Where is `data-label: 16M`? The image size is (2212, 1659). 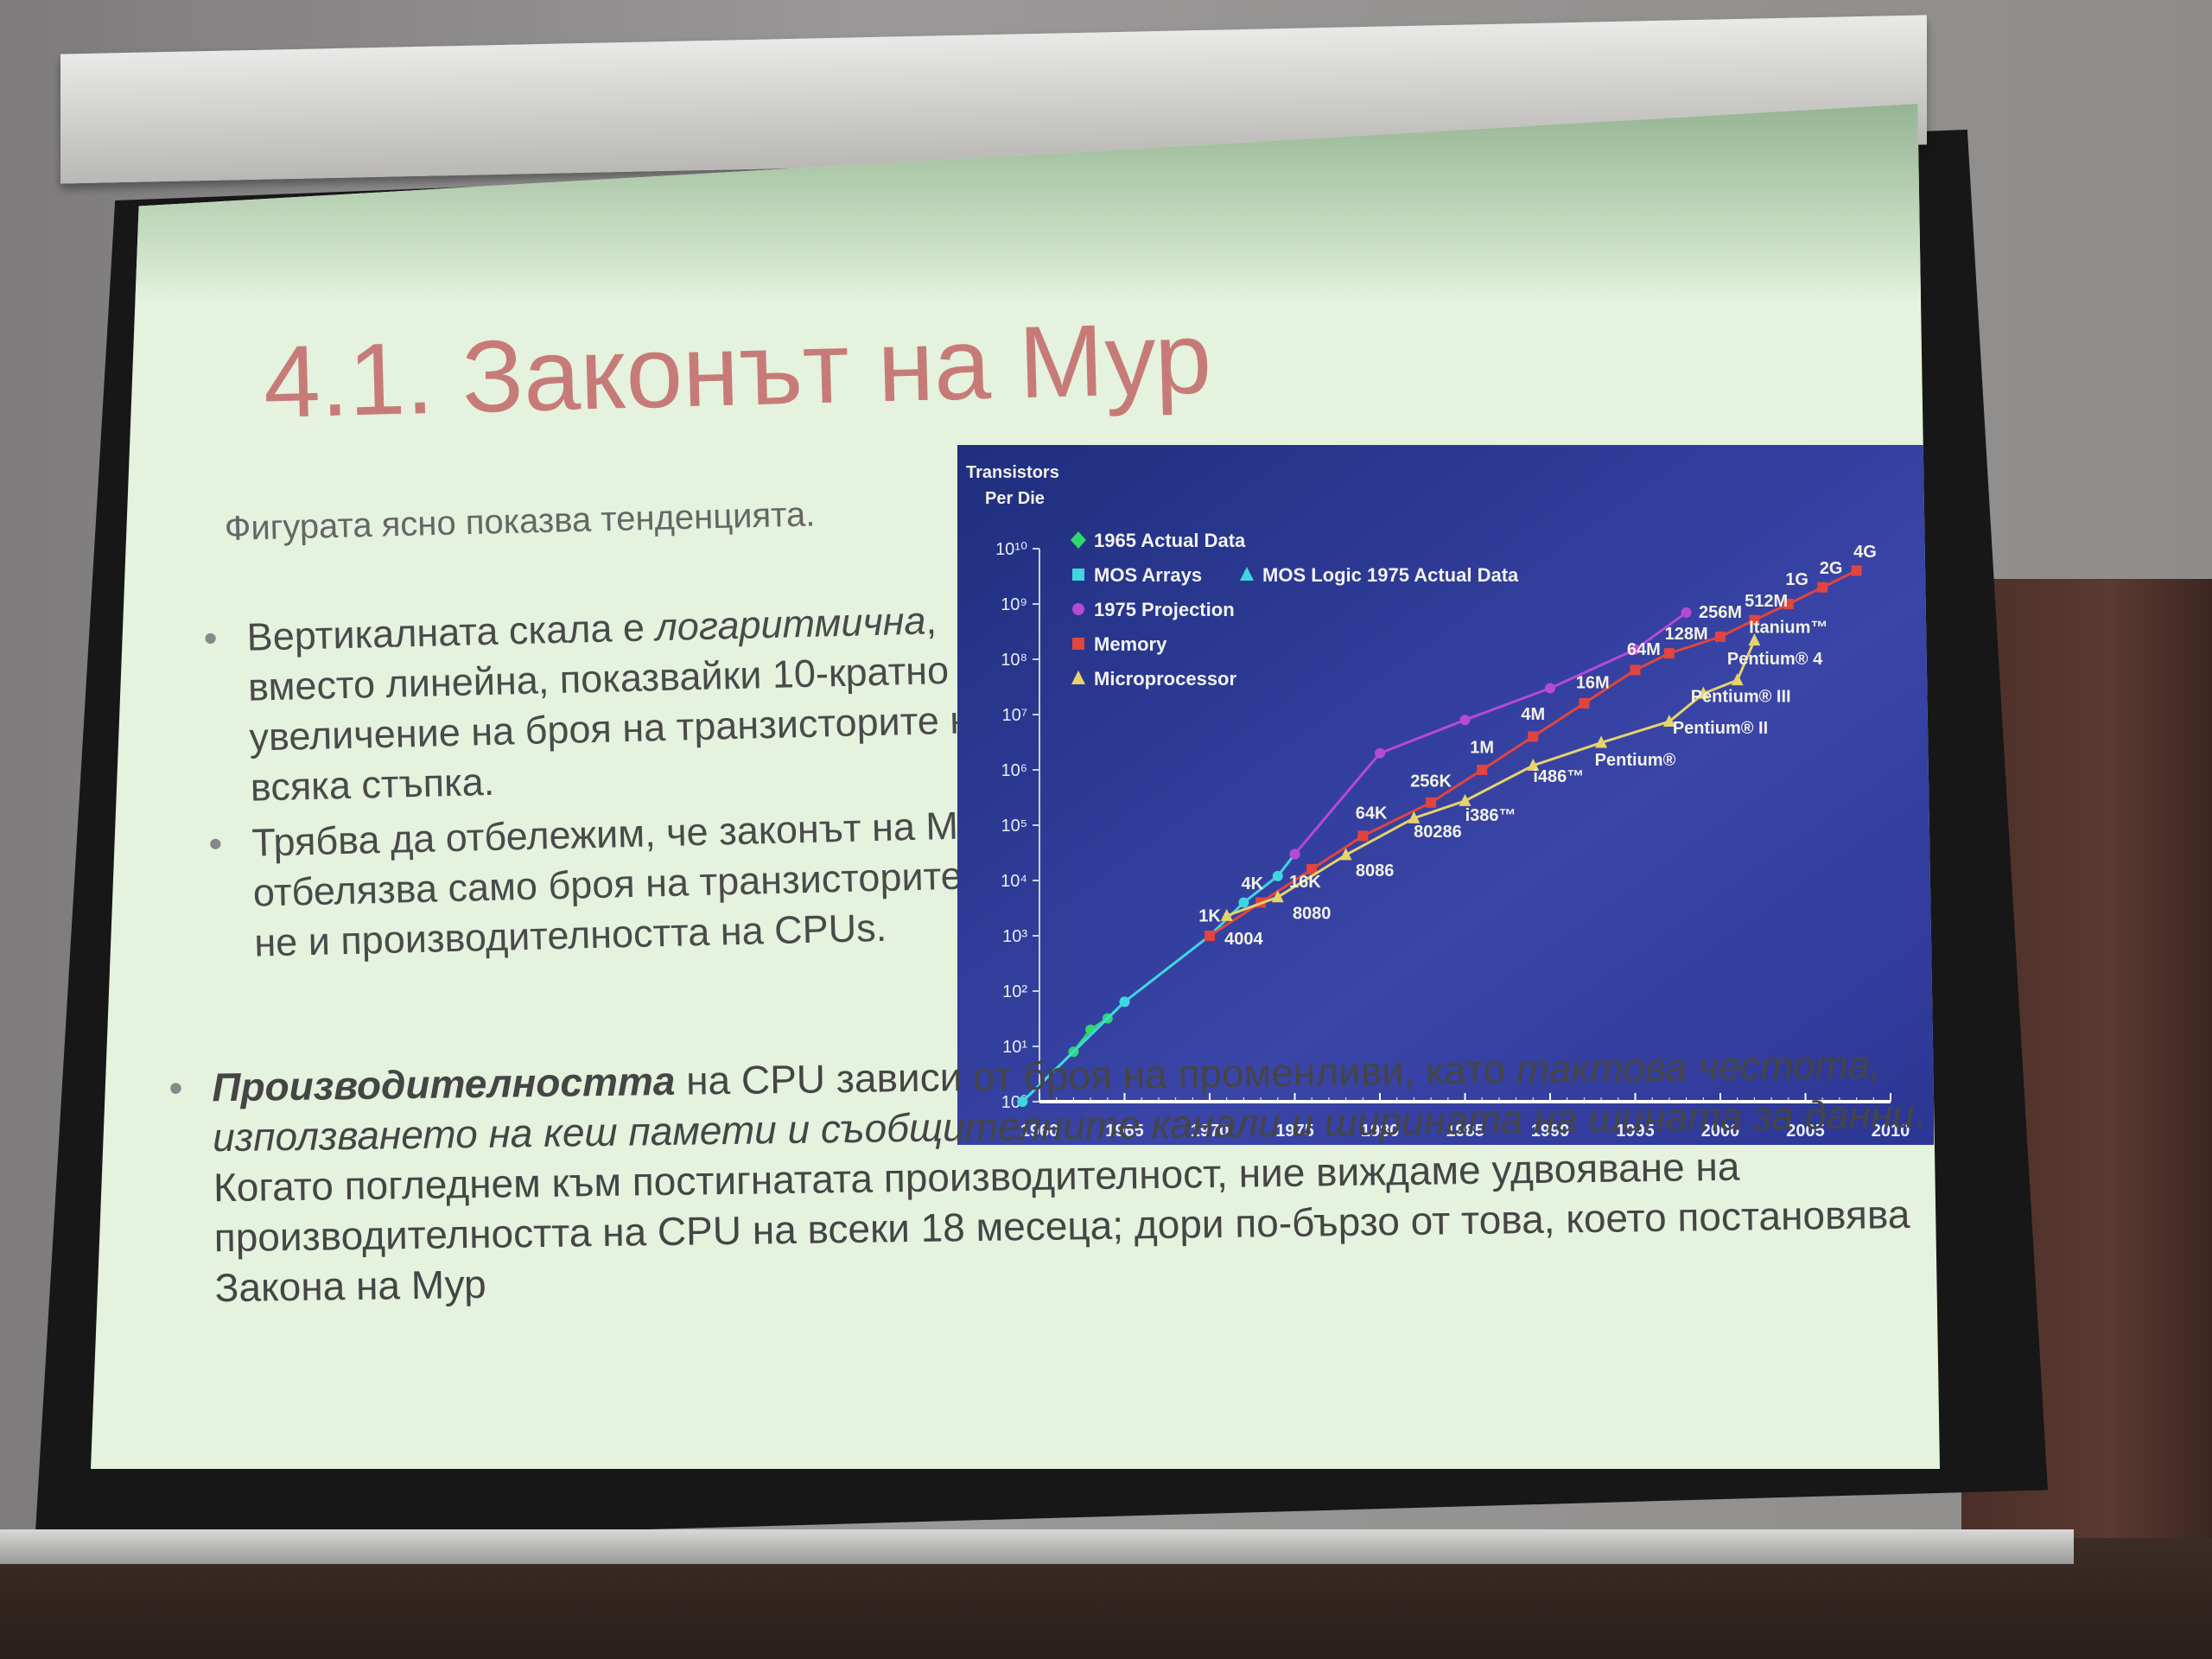
data-label: 16M is located at coordinates (1593, 682).